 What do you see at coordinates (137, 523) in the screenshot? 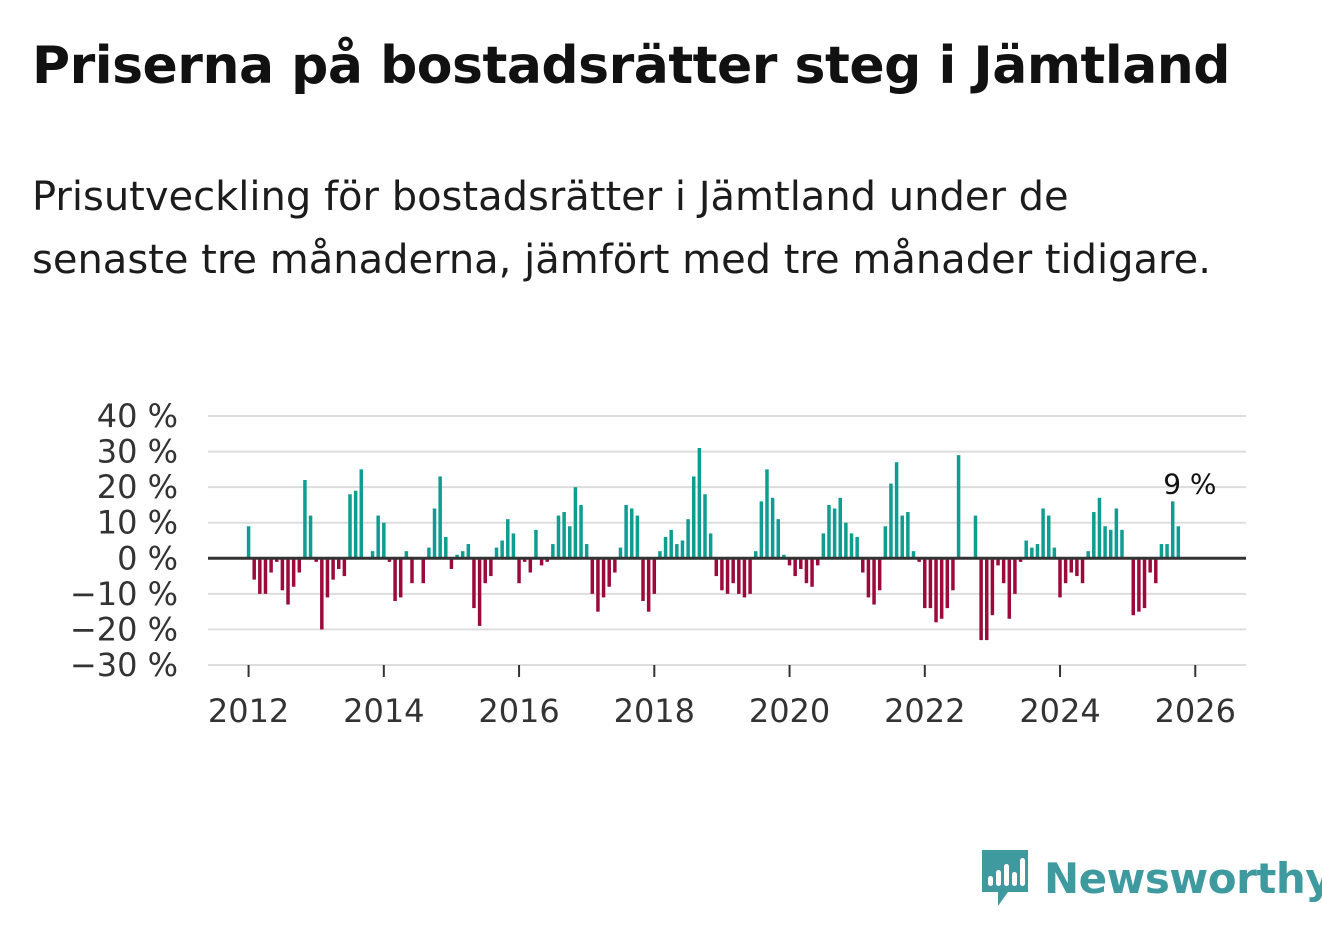
I see `y-tick-label: 10 %` at bounding box center [137, 523].